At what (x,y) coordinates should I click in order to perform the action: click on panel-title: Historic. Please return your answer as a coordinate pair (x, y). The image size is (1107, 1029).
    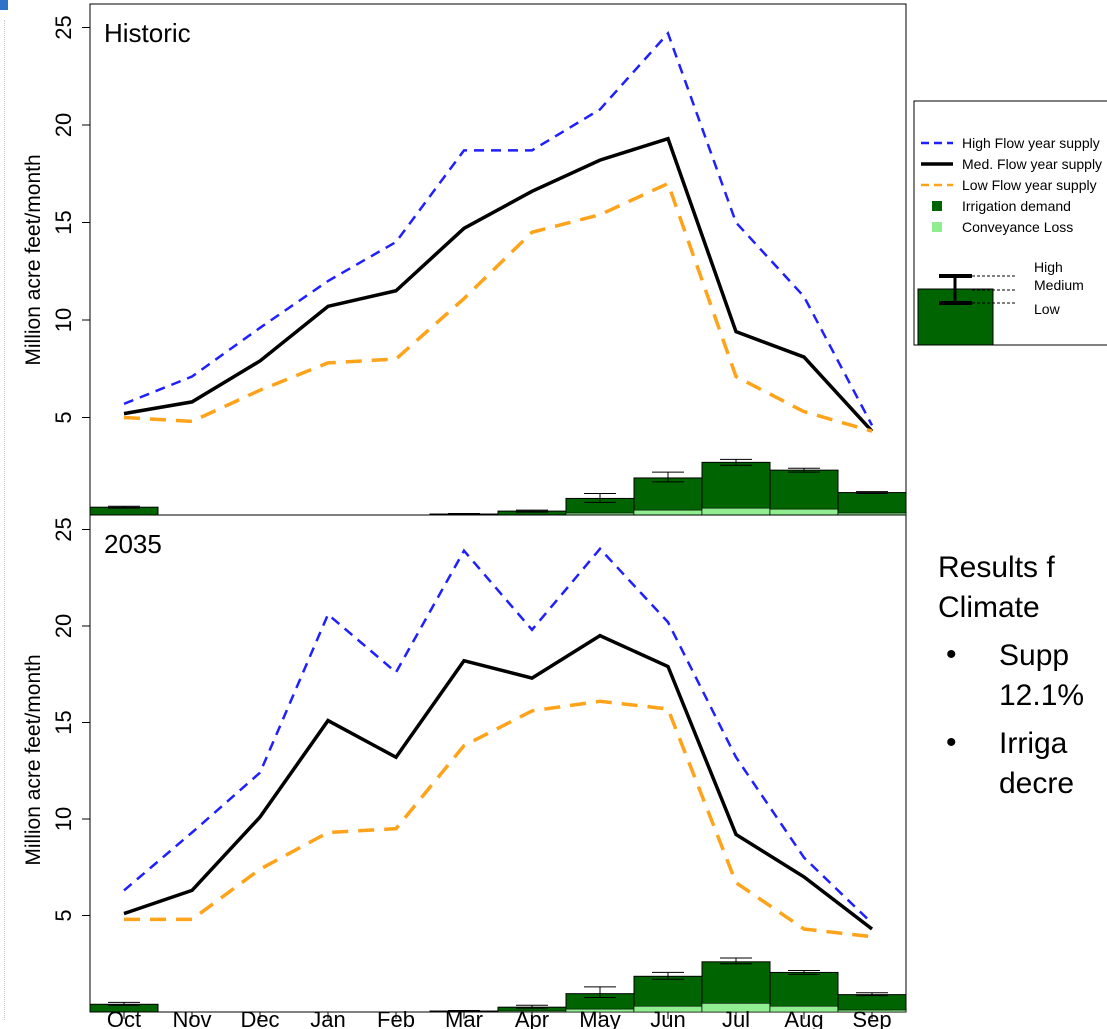
    Looking at the image, I should click on (147, 33).